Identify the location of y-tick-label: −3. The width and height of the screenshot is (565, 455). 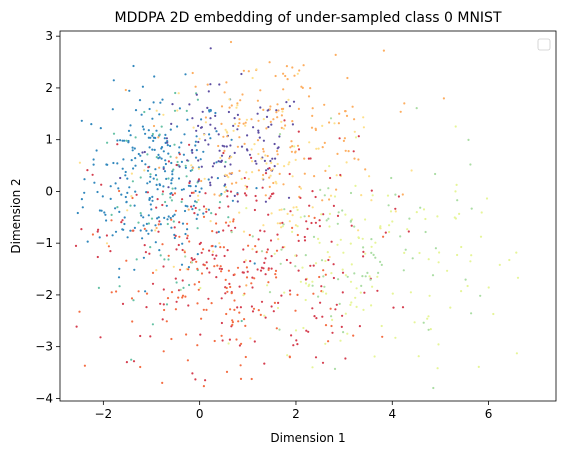
(44, 347).